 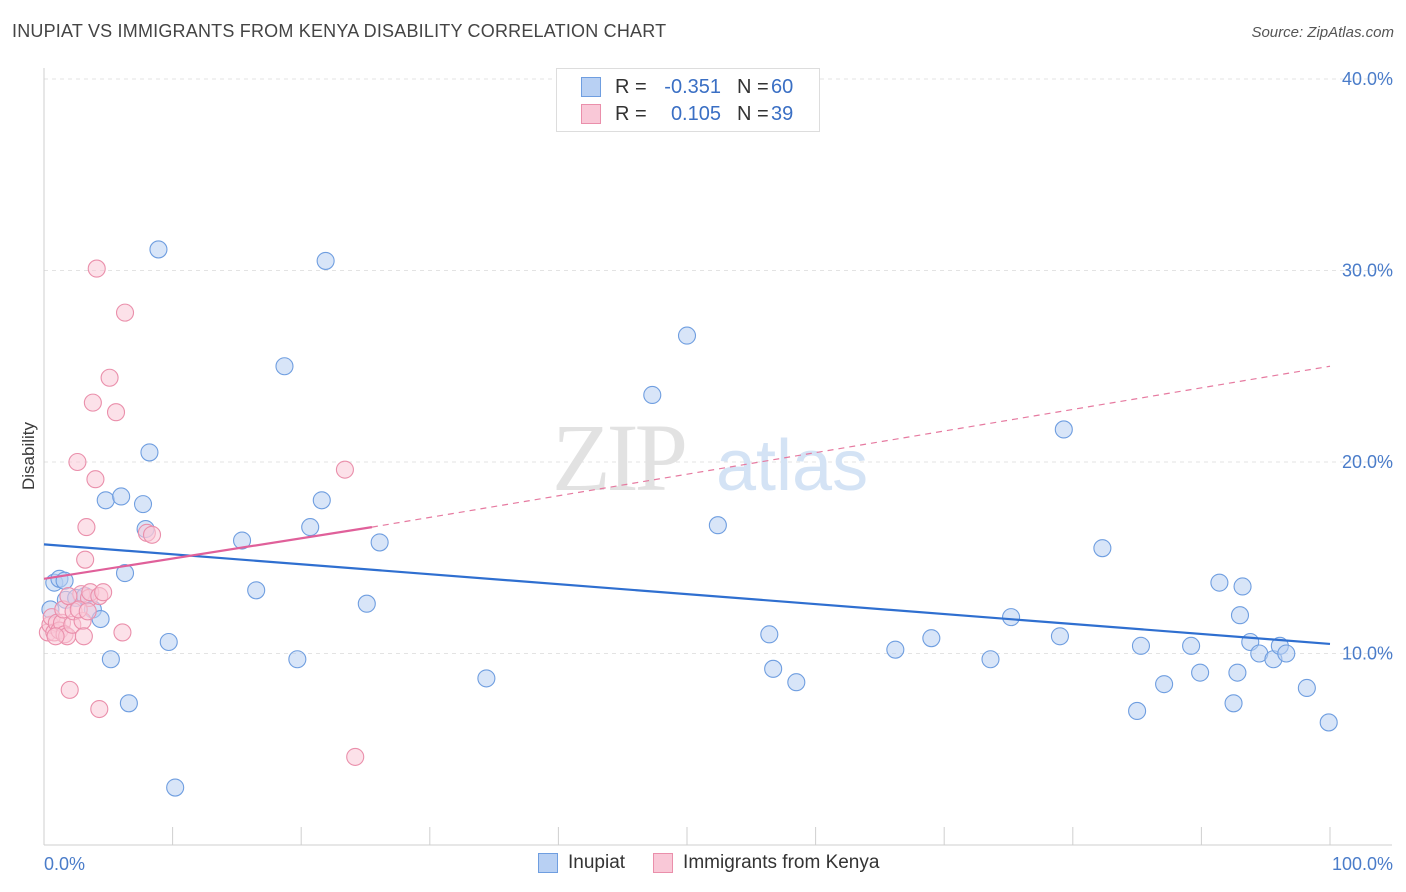 I want to click on kenya-trendline-extension, so click(x=851, y=446).